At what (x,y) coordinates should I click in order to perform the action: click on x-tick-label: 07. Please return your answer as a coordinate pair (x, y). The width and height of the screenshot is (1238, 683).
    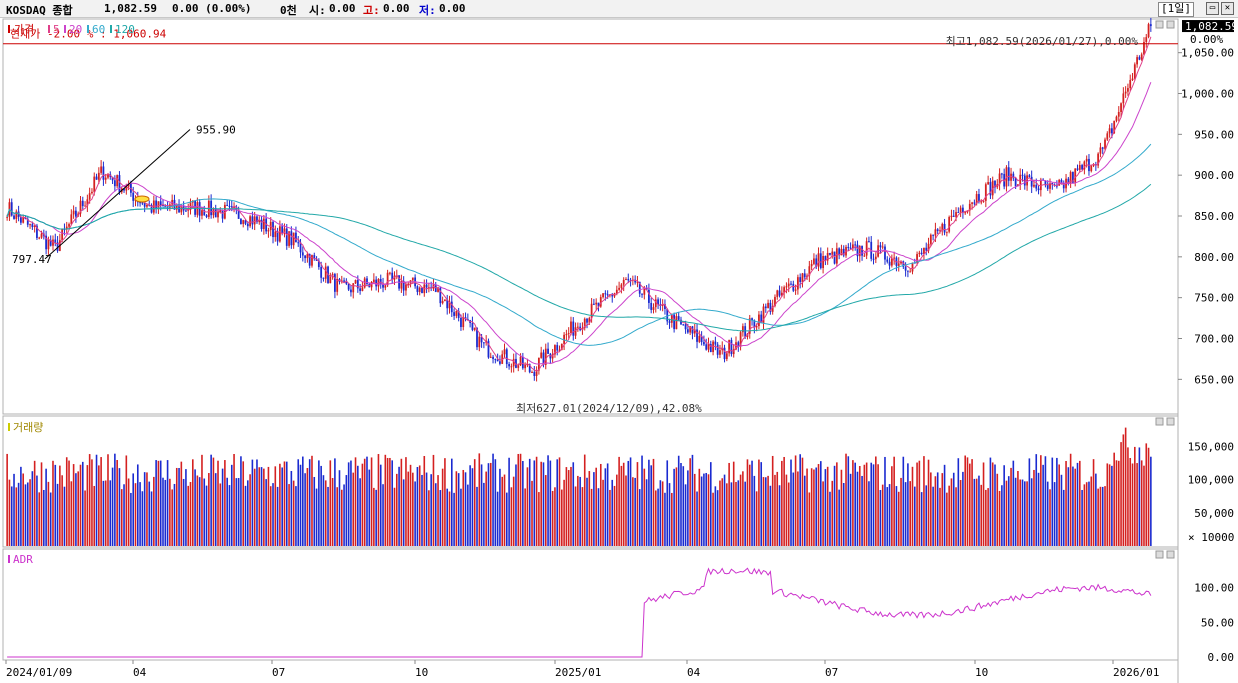
    Looking at the image, I should click on (278, 672).